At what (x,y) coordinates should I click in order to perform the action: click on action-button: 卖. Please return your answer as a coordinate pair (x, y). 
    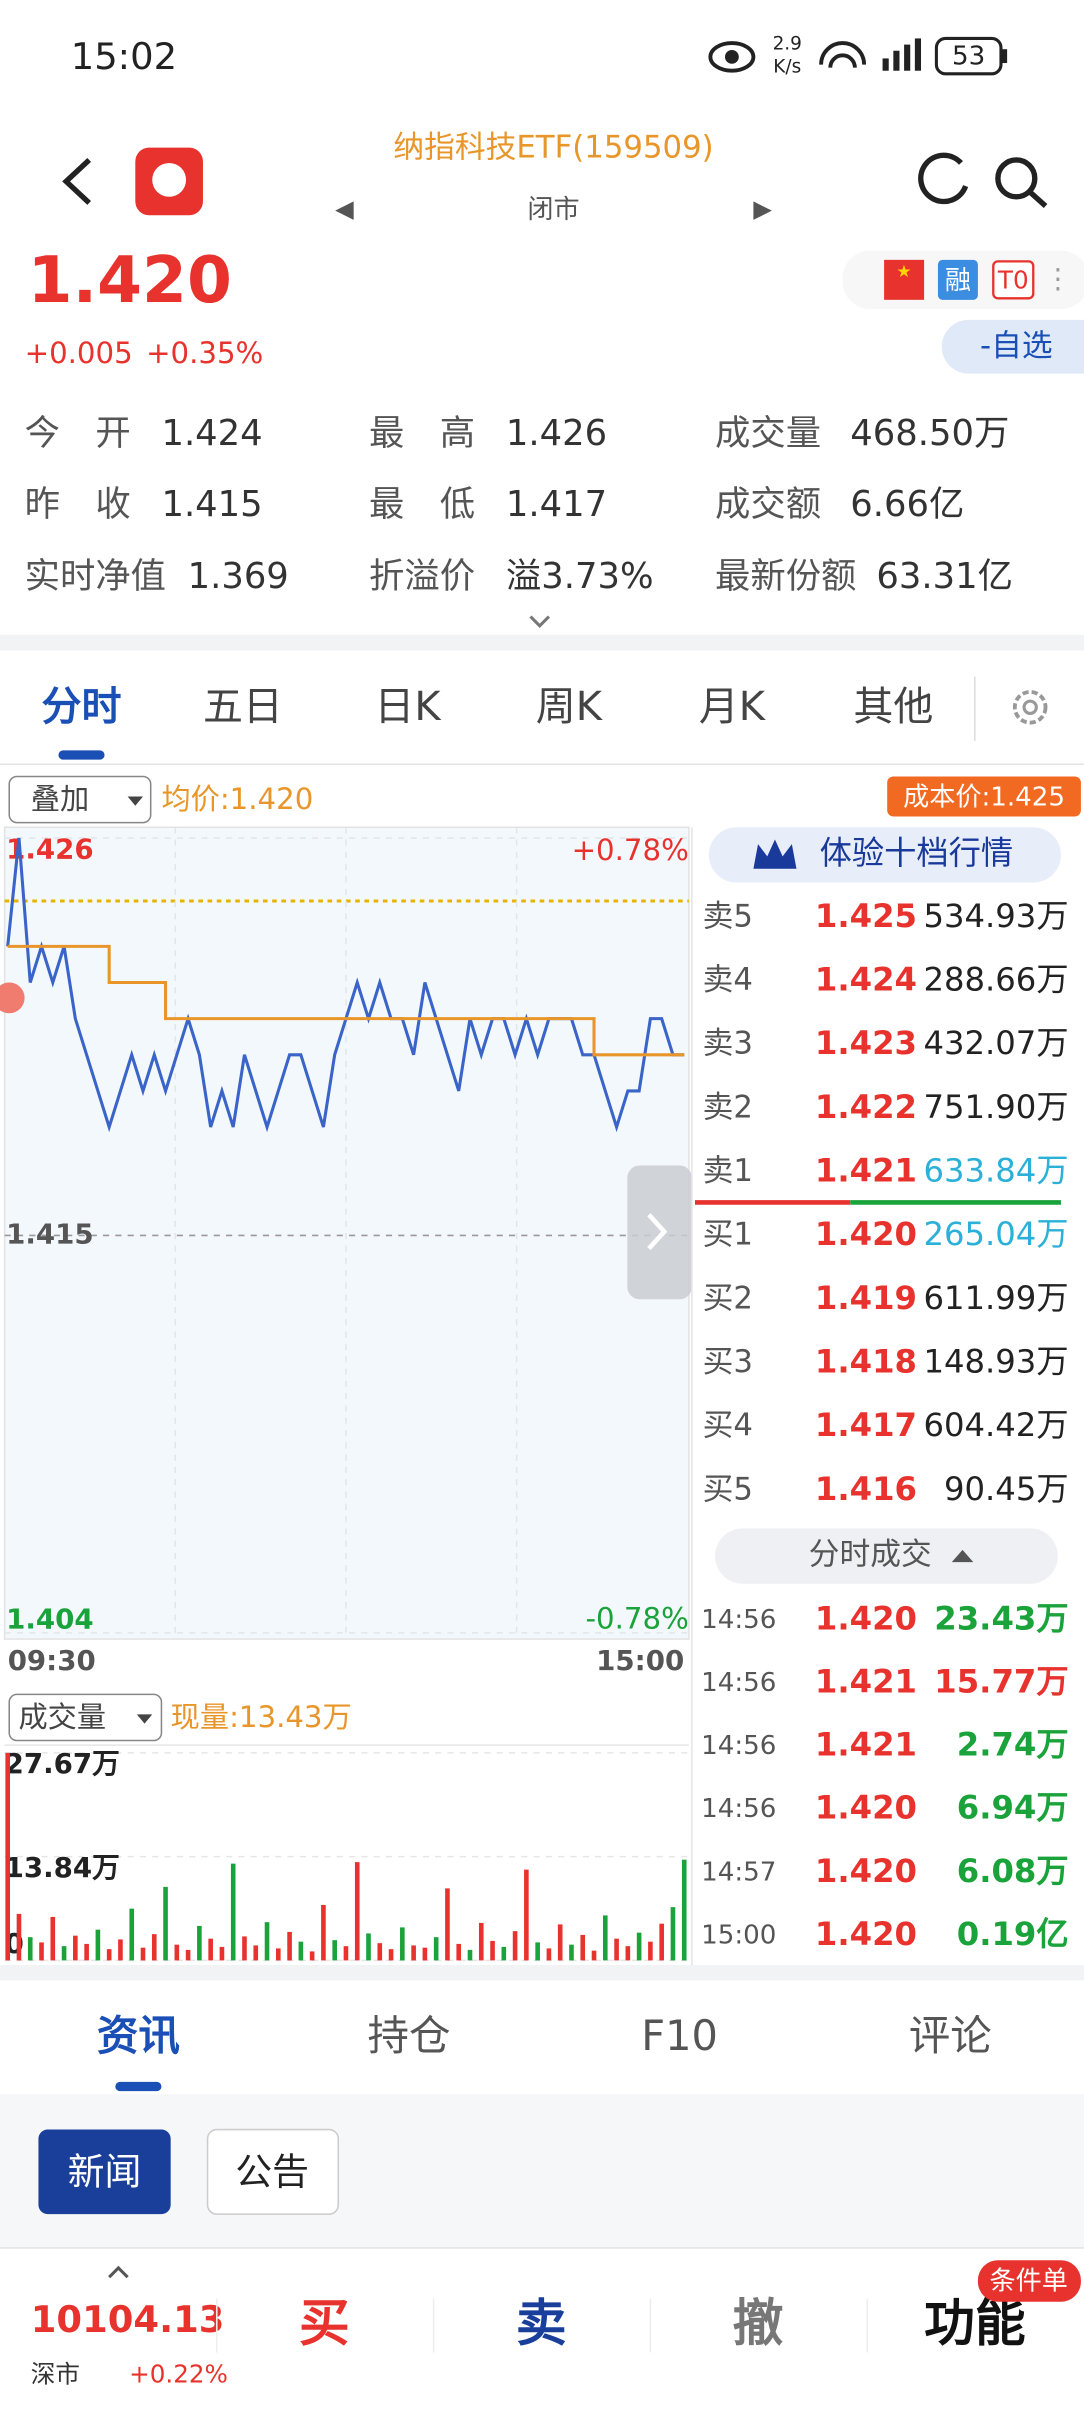
    Looking at the image, I should click on (541, 2322).